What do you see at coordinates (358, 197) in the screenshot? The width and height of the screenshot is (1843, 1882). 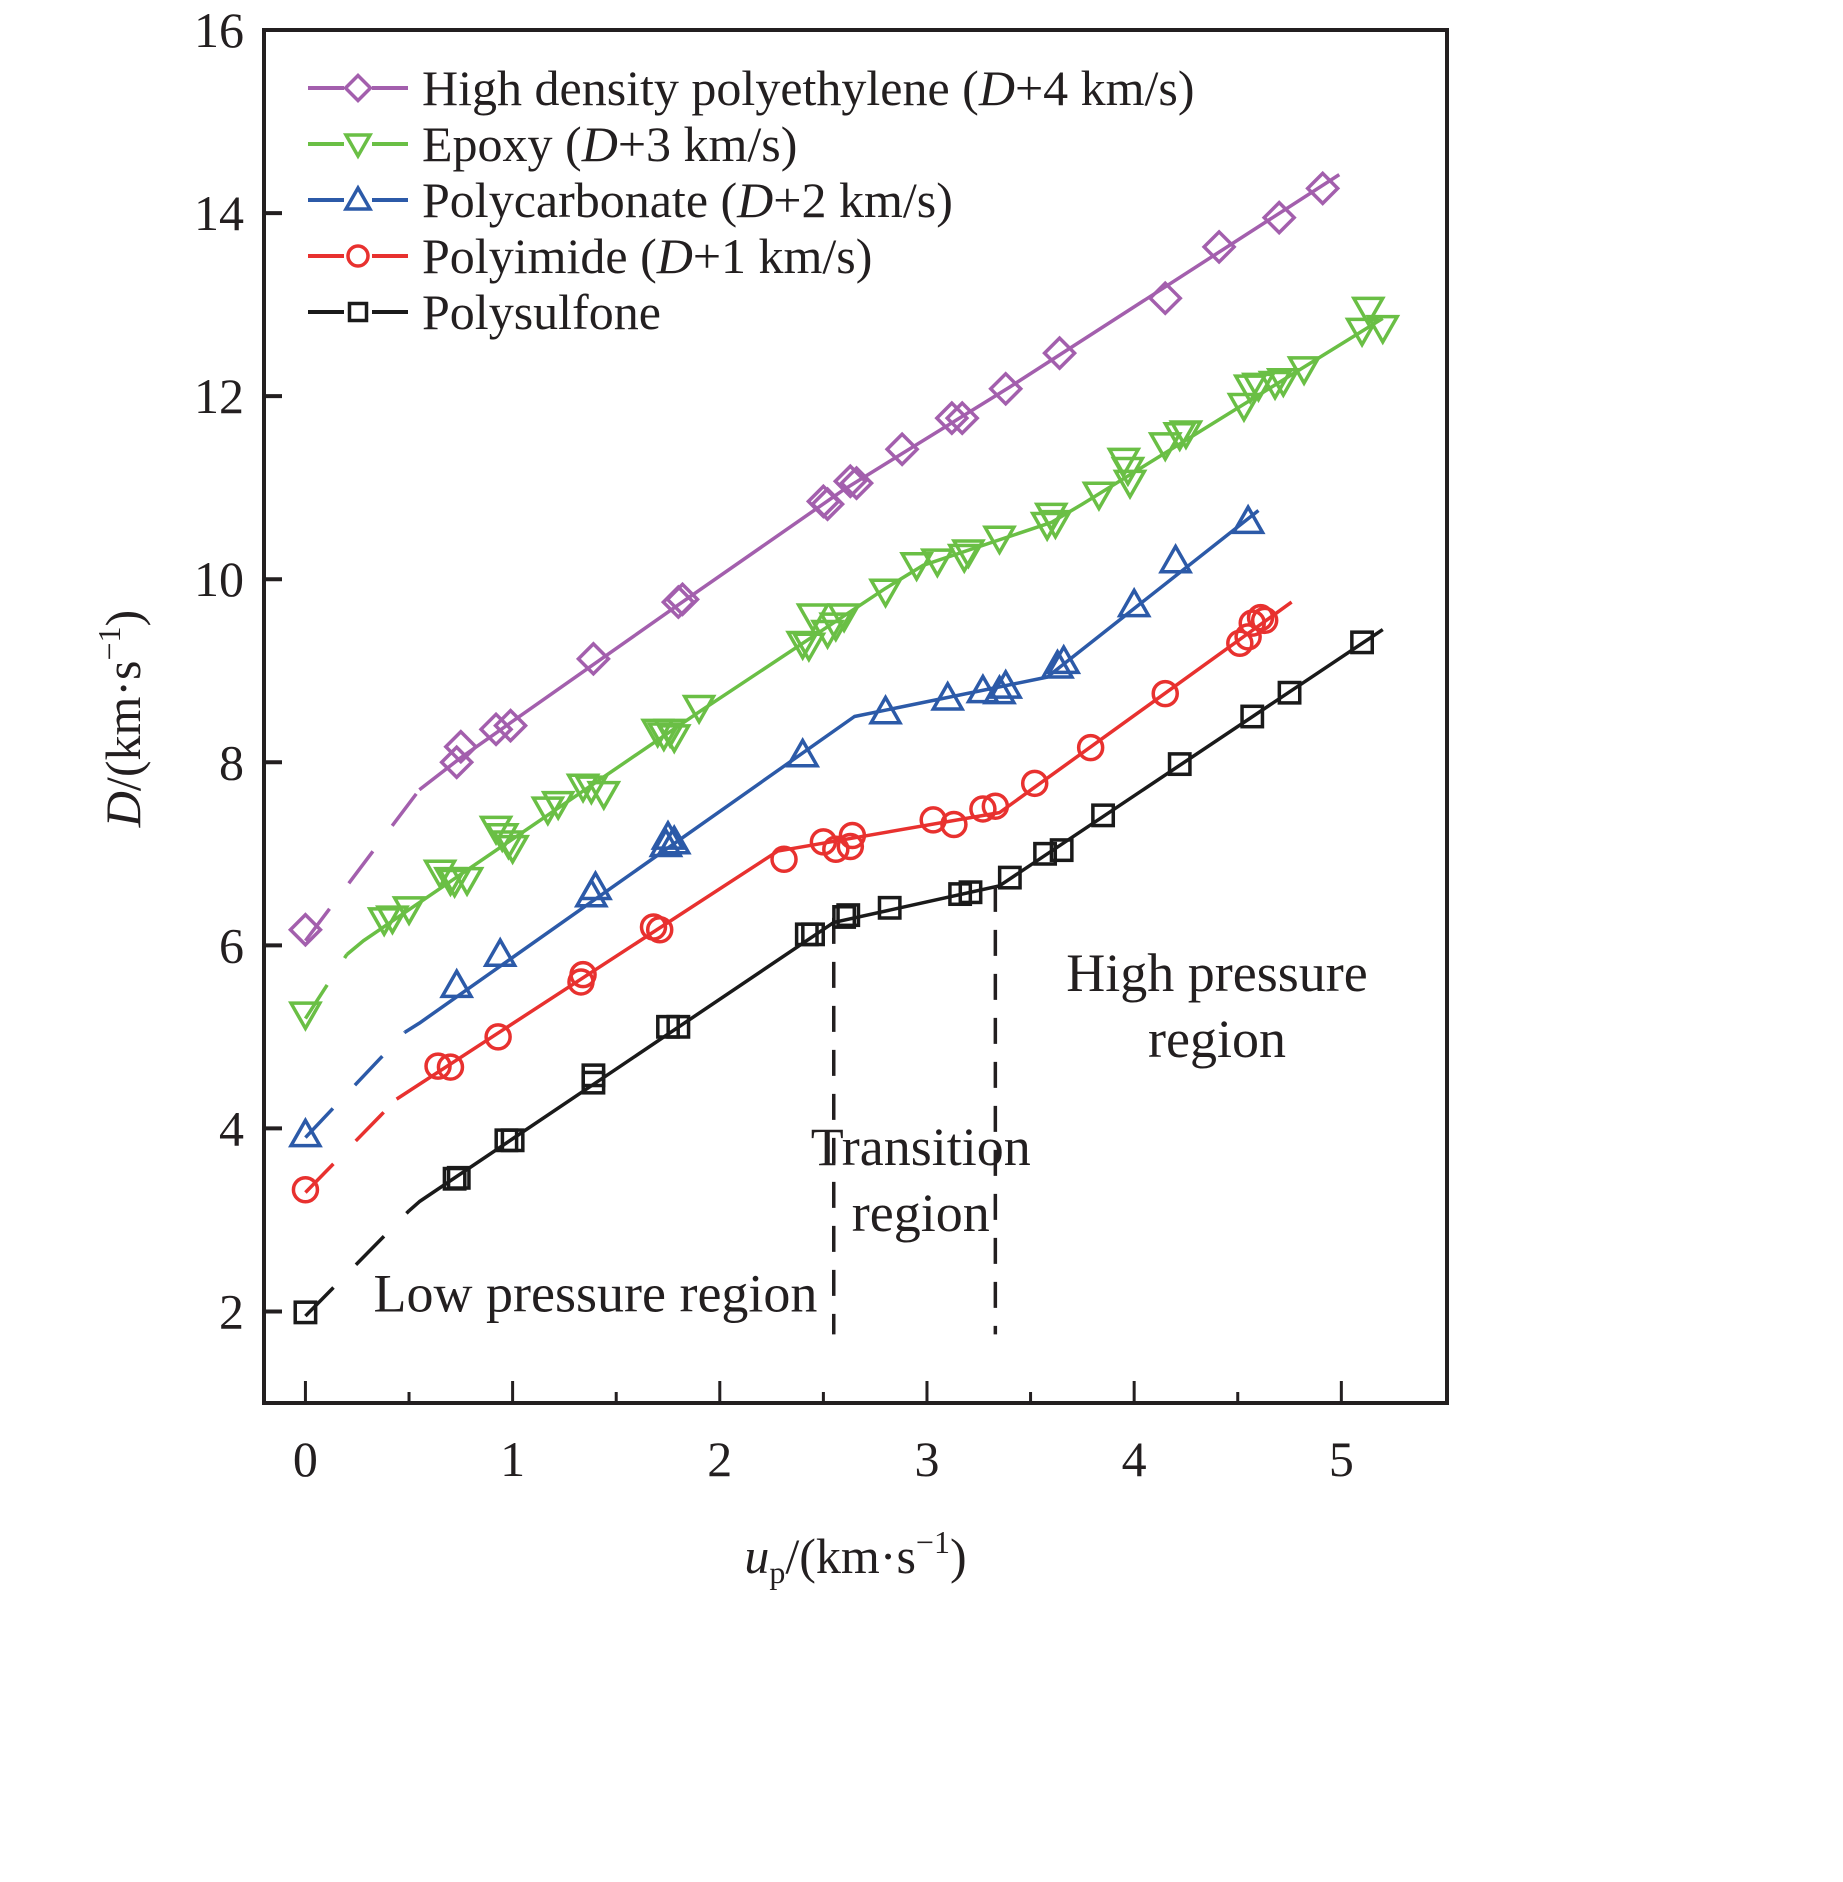 I see `legend-marker-triangle-up` at bounding box center [358, 197].